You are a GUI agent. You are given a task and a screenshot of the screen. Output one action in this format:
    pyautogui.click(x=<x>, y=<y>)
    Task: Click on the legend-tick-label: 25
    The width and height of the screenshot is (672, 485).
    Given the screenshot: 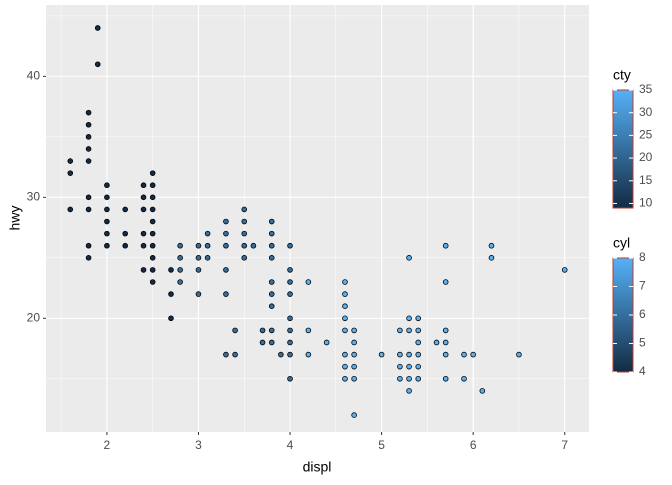 What is the action you would take?
    pyautogui.click(x=646, y=135)
    